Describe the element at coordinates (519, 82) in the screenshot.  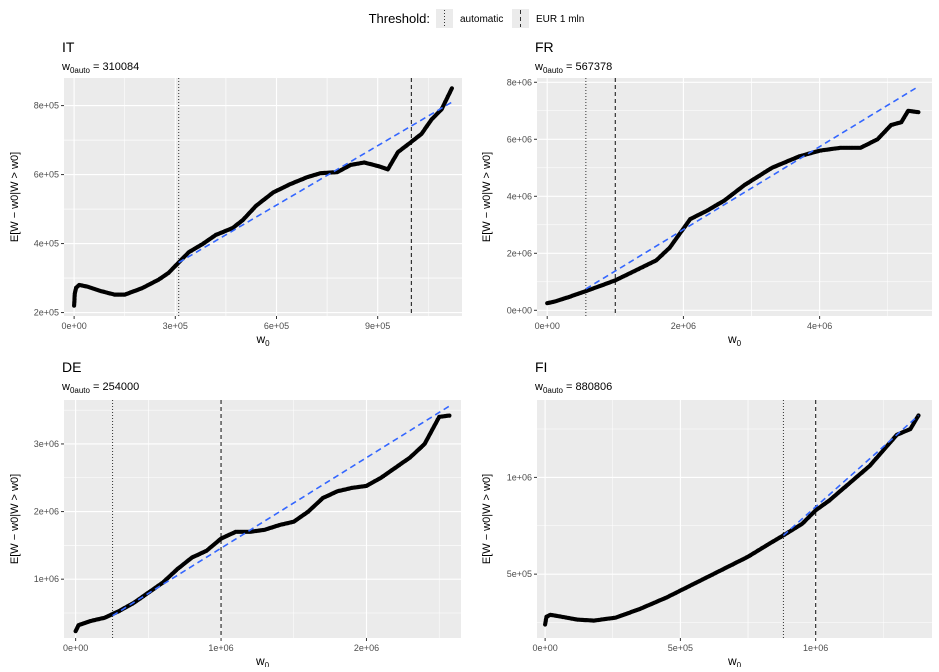
I see `y-tick-label: 8e+06` at that location.